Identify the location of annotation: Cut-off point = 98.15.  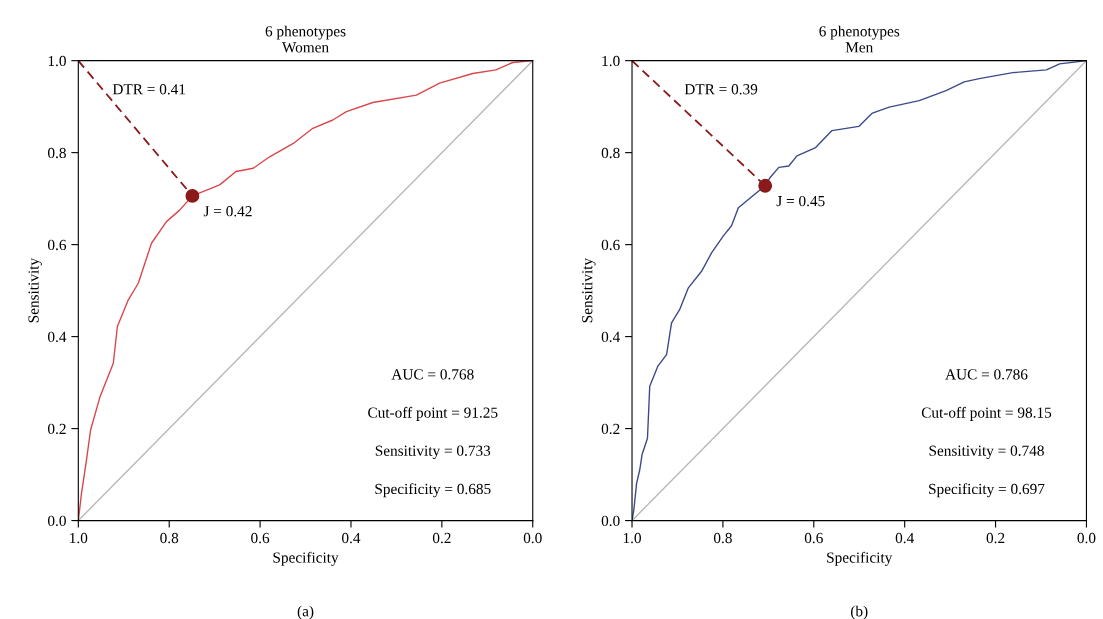
(986, 413).